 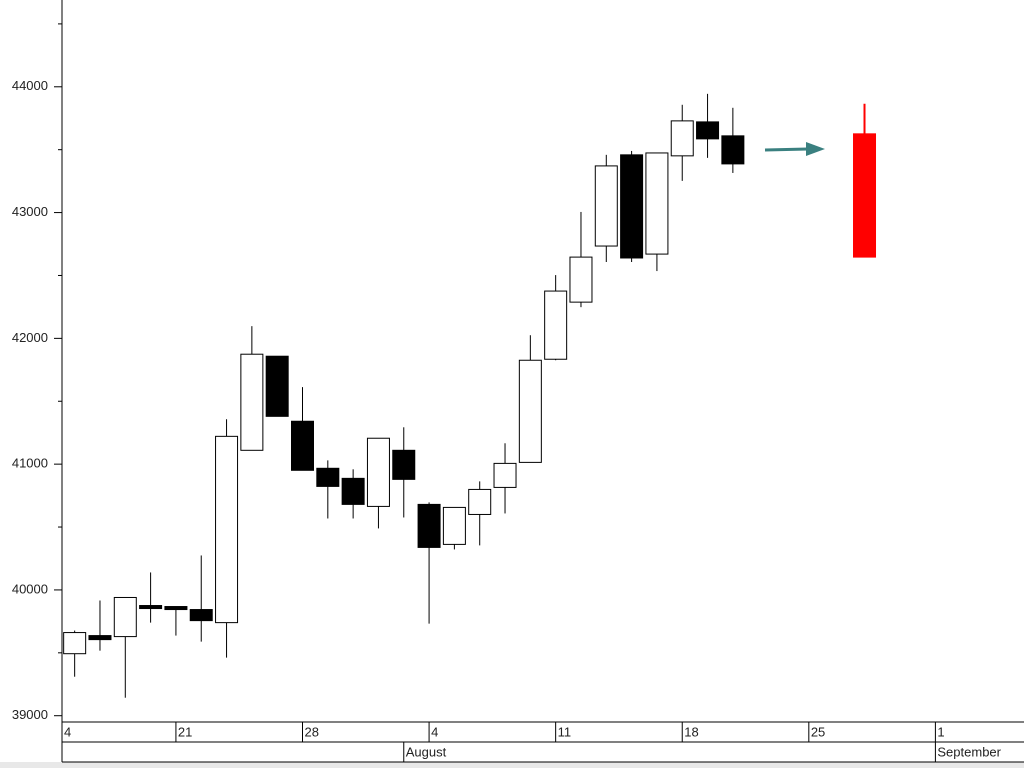 I want to click on y-tick-label: 44000, so click(x=30, y=85).